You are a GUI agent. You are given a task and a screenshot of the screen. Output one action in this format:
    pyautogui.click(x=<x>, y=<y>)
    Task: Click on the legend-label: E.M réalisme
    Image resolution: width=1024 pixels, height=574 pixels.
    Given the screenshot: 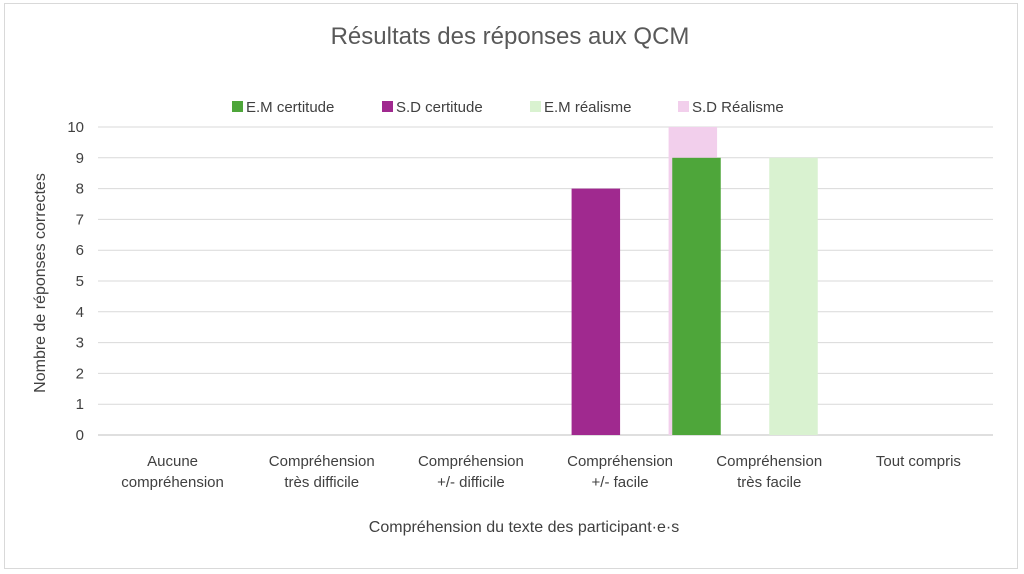 What is the action you would take?
    pyautogui.click(x=588, y=107)
    